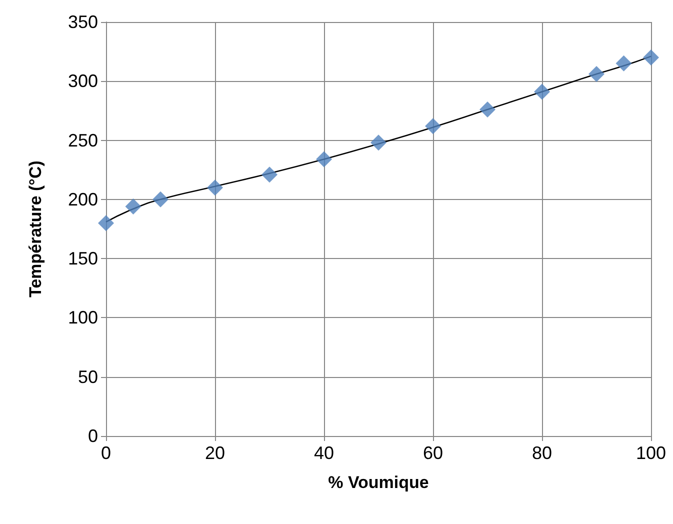  What do you see at coordinates (83, 258) in the screenshot?
I see `y-tick-label: 150` at bounding box center [83, 258].